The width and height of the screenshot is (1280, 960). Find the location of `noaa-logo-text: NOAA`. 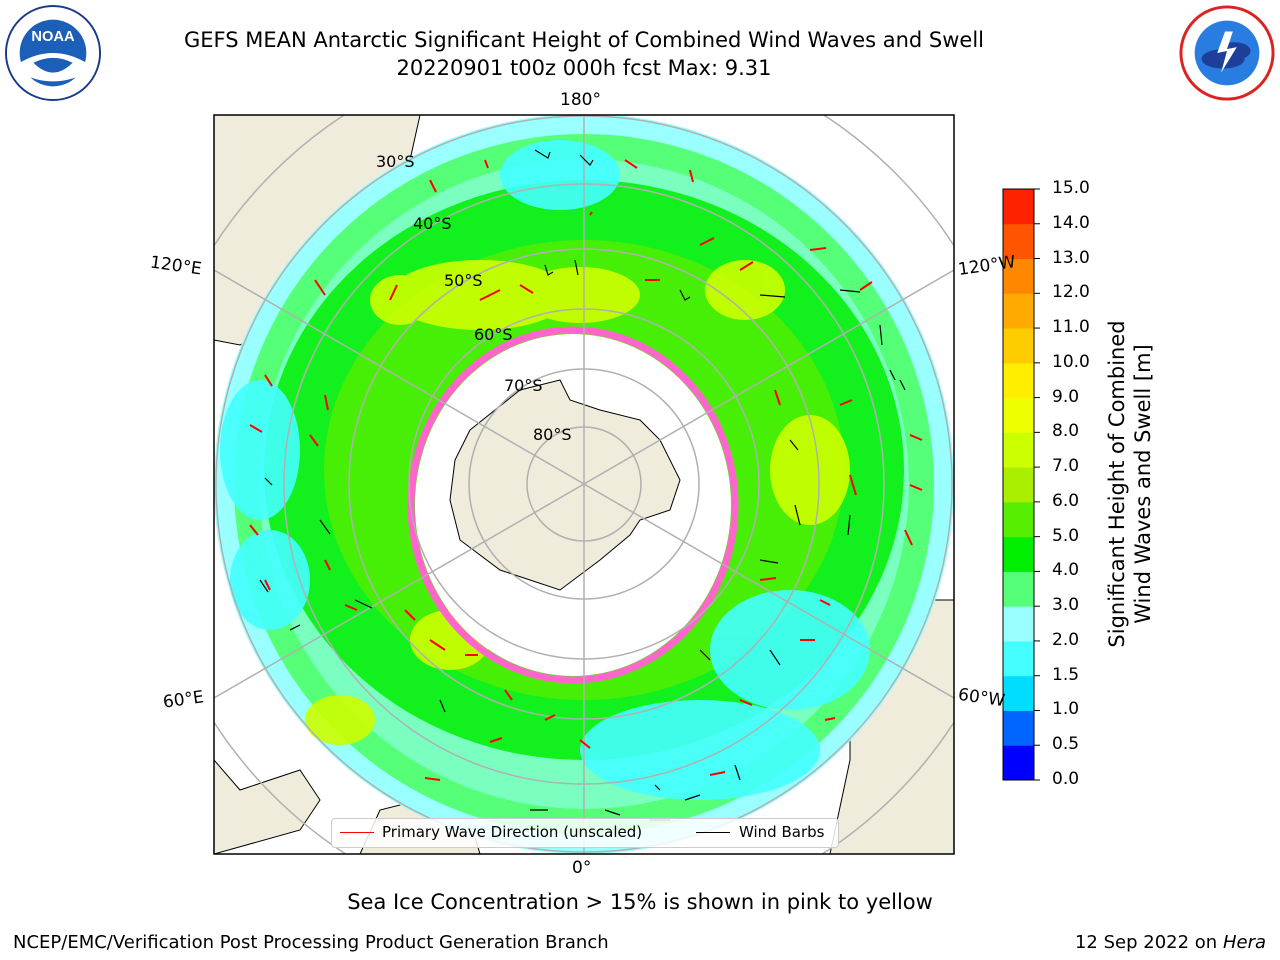

noaa-logo-text: NOAA is located at coordinates (53, 37).